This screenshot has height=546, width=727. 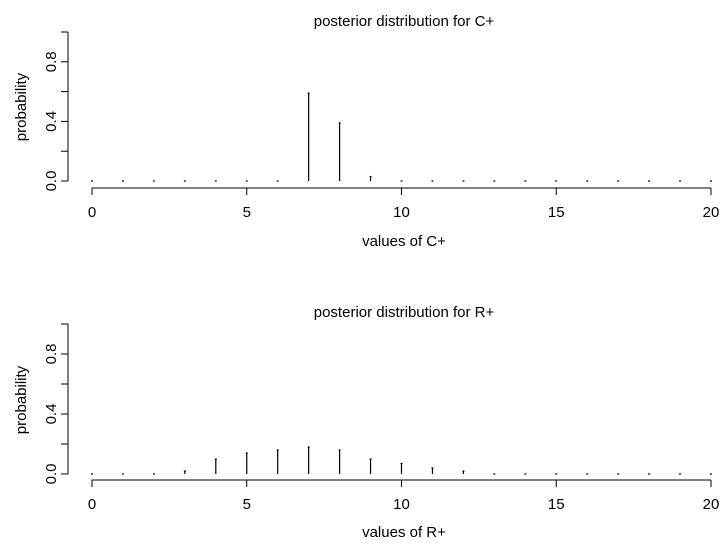 What do you see at coordinates (404, 241) in the screenshot?
I see `x-axis-label: values of C+` at bounding box center [404, 241].